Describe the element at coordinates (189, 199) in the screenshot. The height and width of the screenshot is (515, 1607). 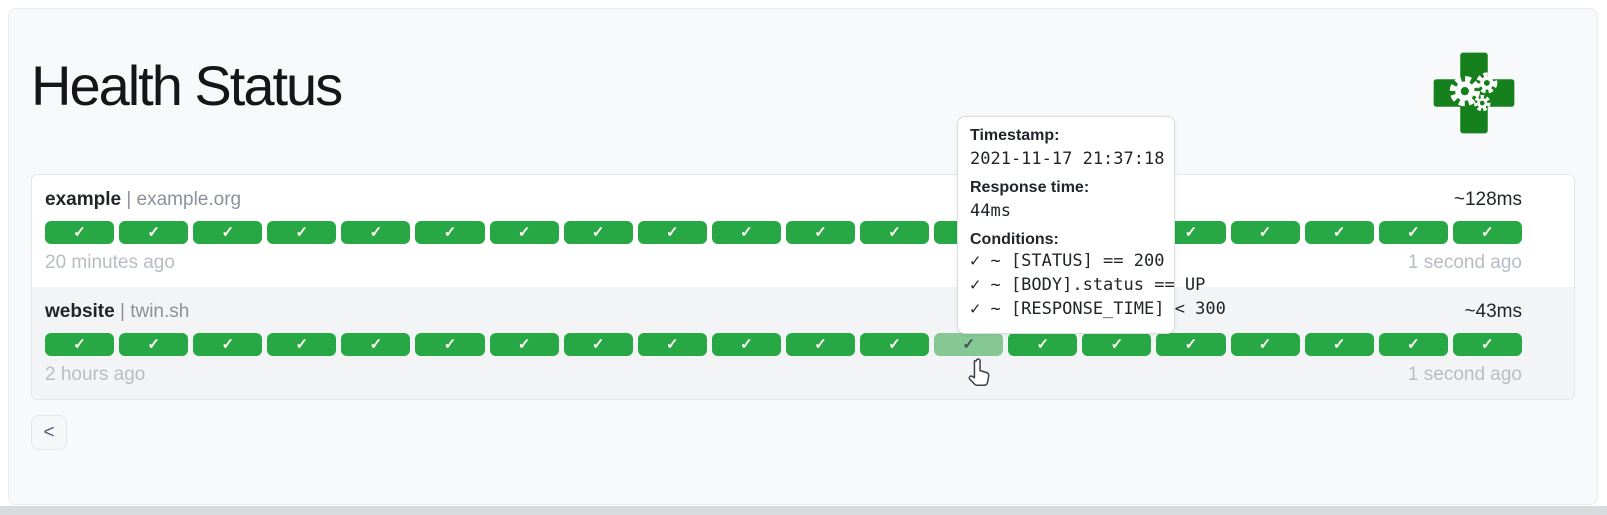
I see `service-hostname: example.org` at that location.